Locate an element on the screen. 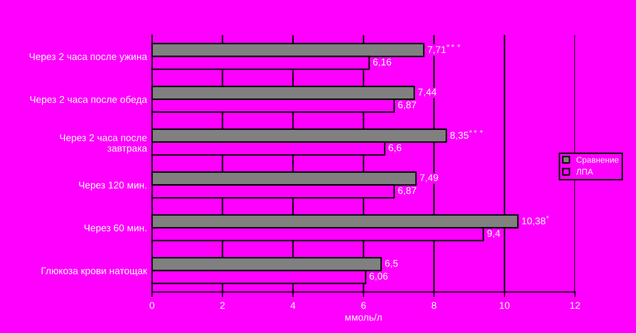 The image size is (636, 333). y-tick-label: Через 60 мин. is located at coordinates (115, 229).